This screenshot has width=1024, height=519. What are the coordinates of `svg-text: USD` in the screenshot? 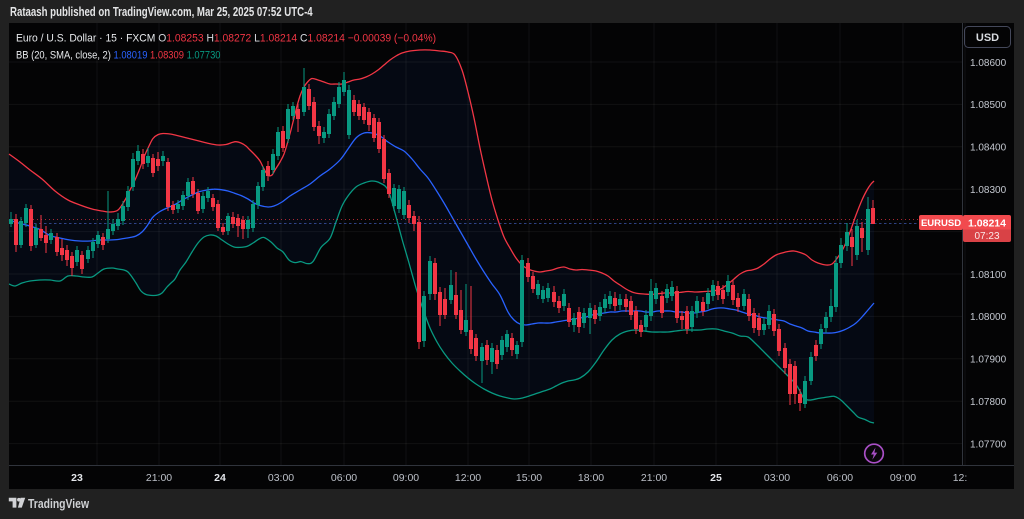 It's located at (987, 38).